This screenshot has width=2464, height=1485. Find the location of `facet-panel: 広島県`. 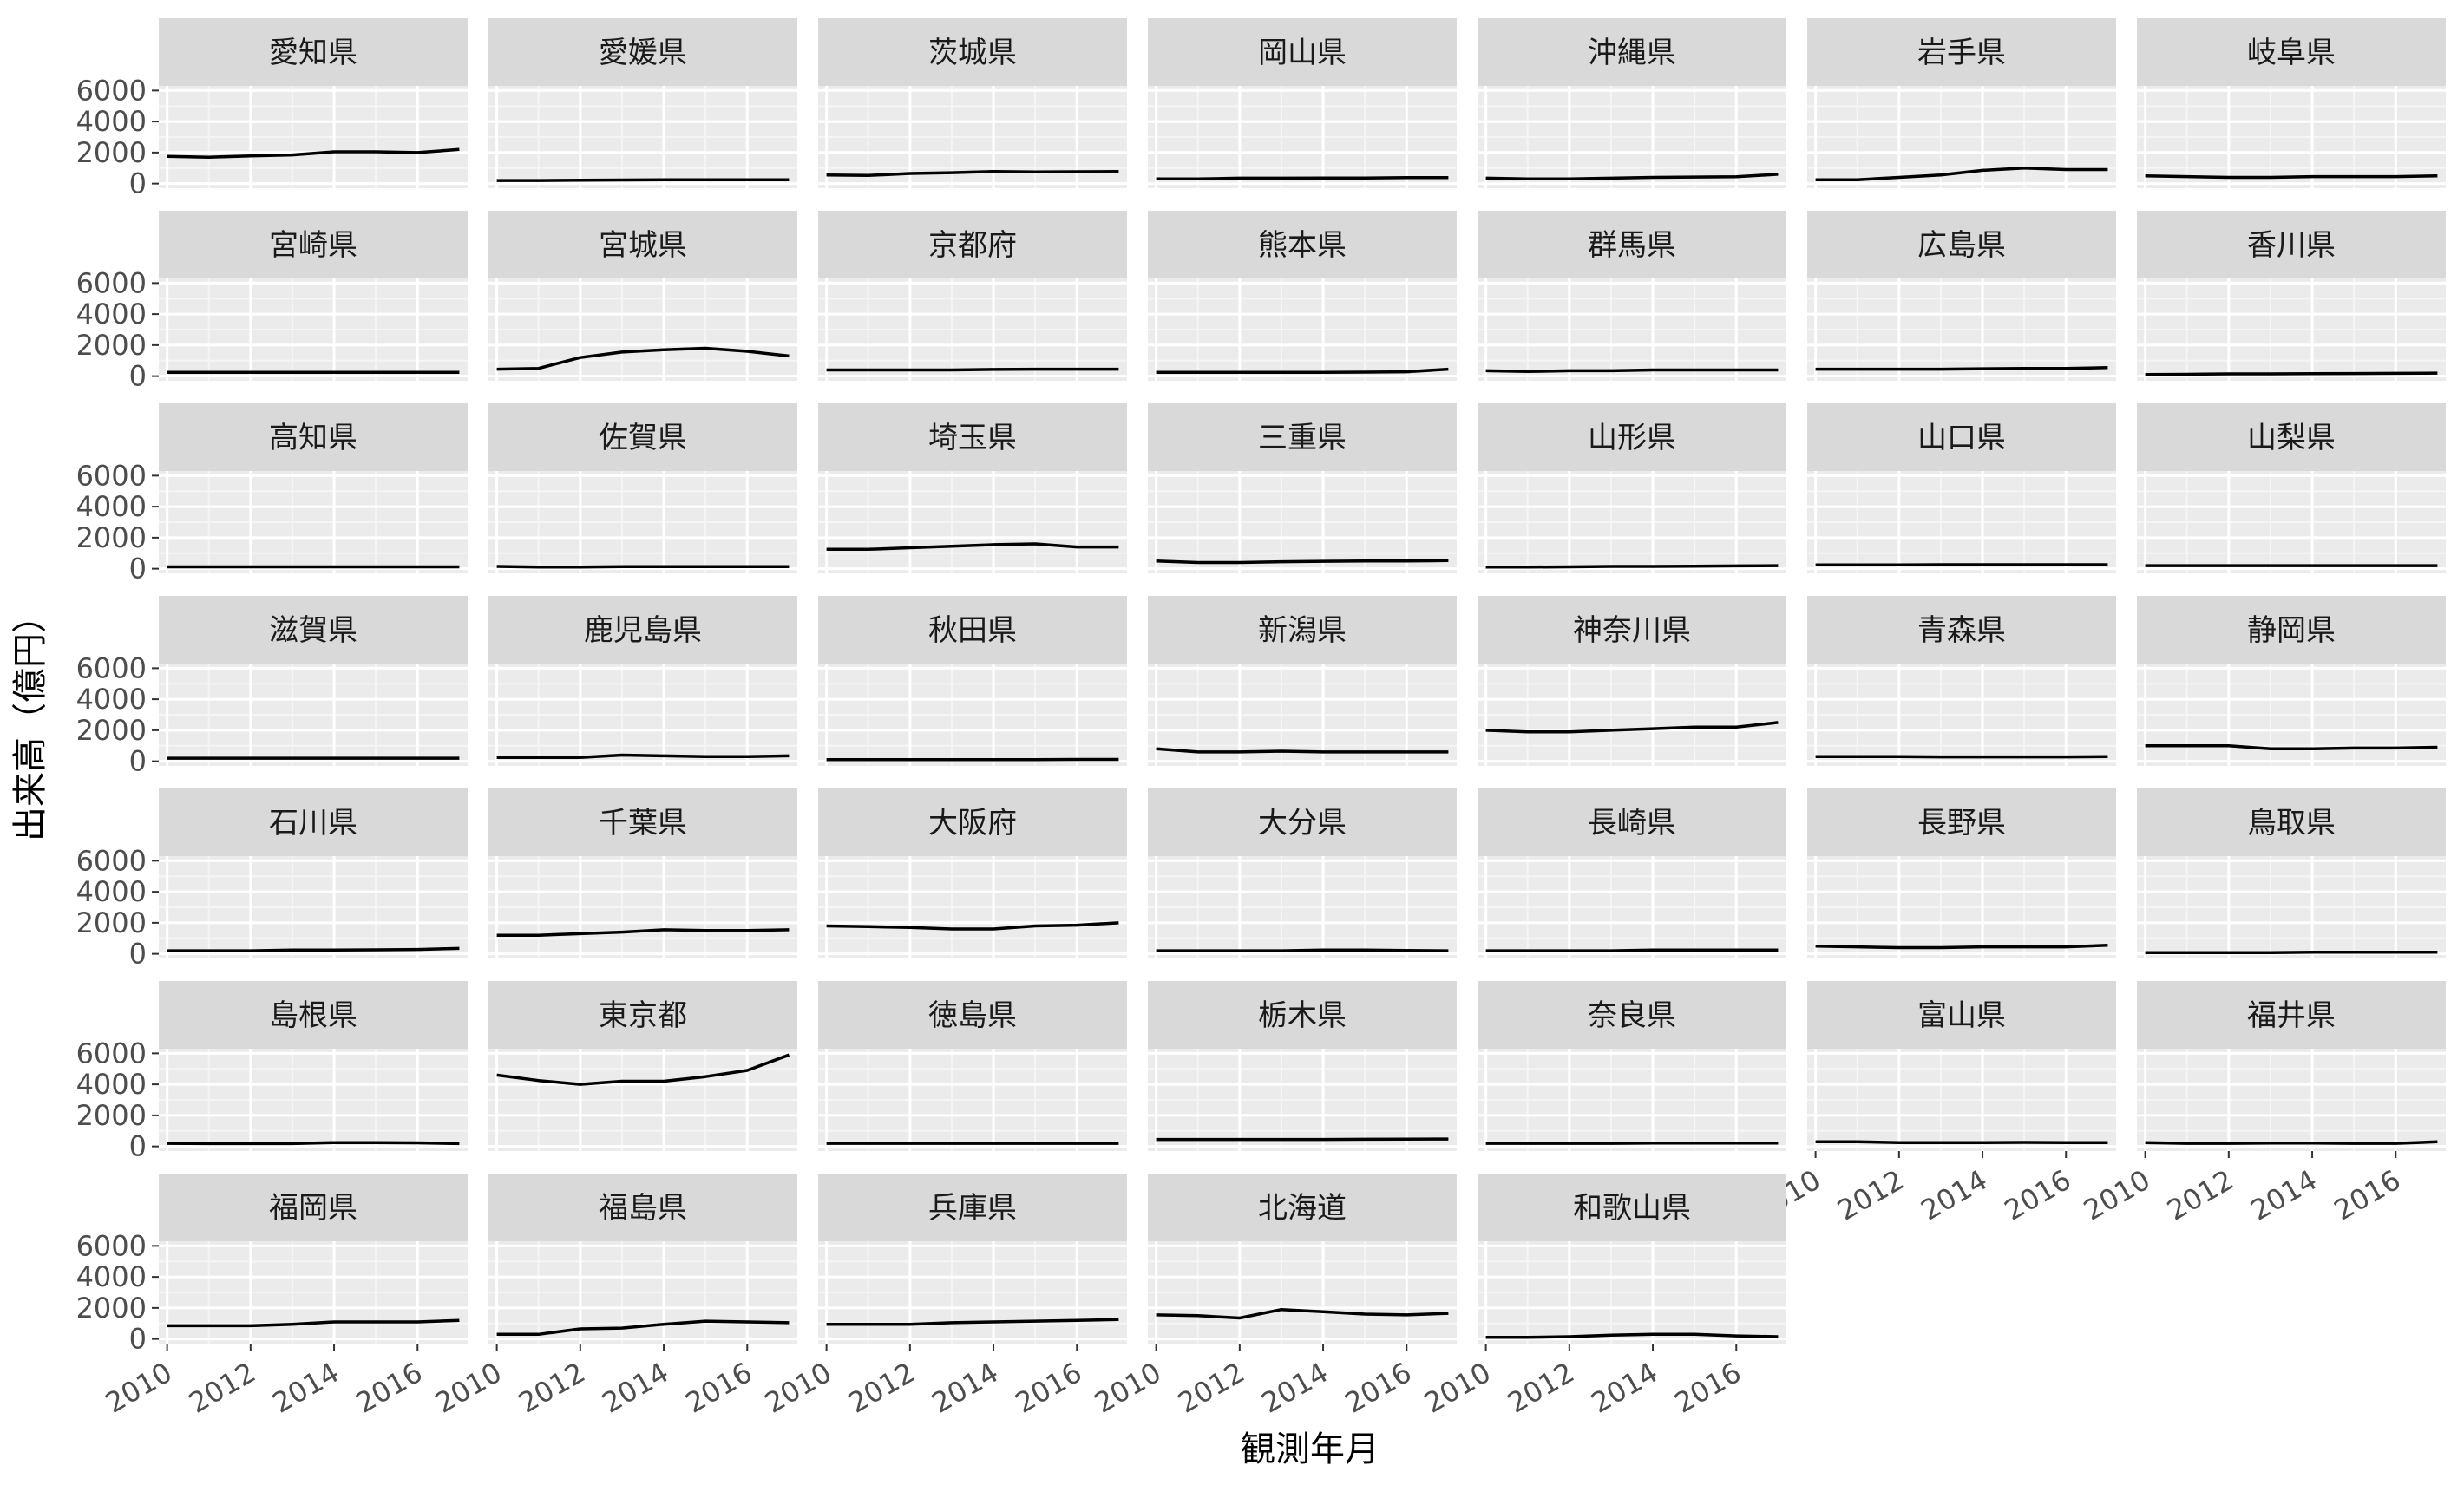

facet-panel: 広島県 is located at coordinates (1961, 296).